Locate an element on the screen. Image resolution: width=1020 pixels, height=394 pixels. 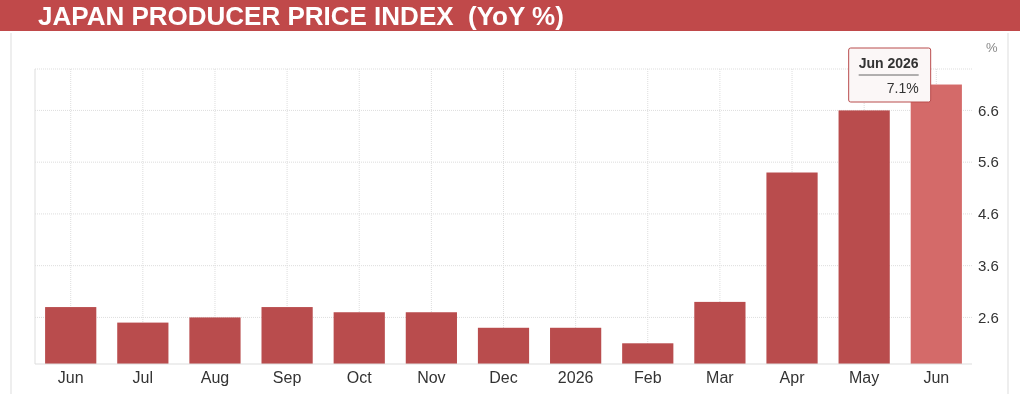
chart-title: JAPAN PRODUCER PRICE INDEX (YoY %) is located at coordinates (301, 16).